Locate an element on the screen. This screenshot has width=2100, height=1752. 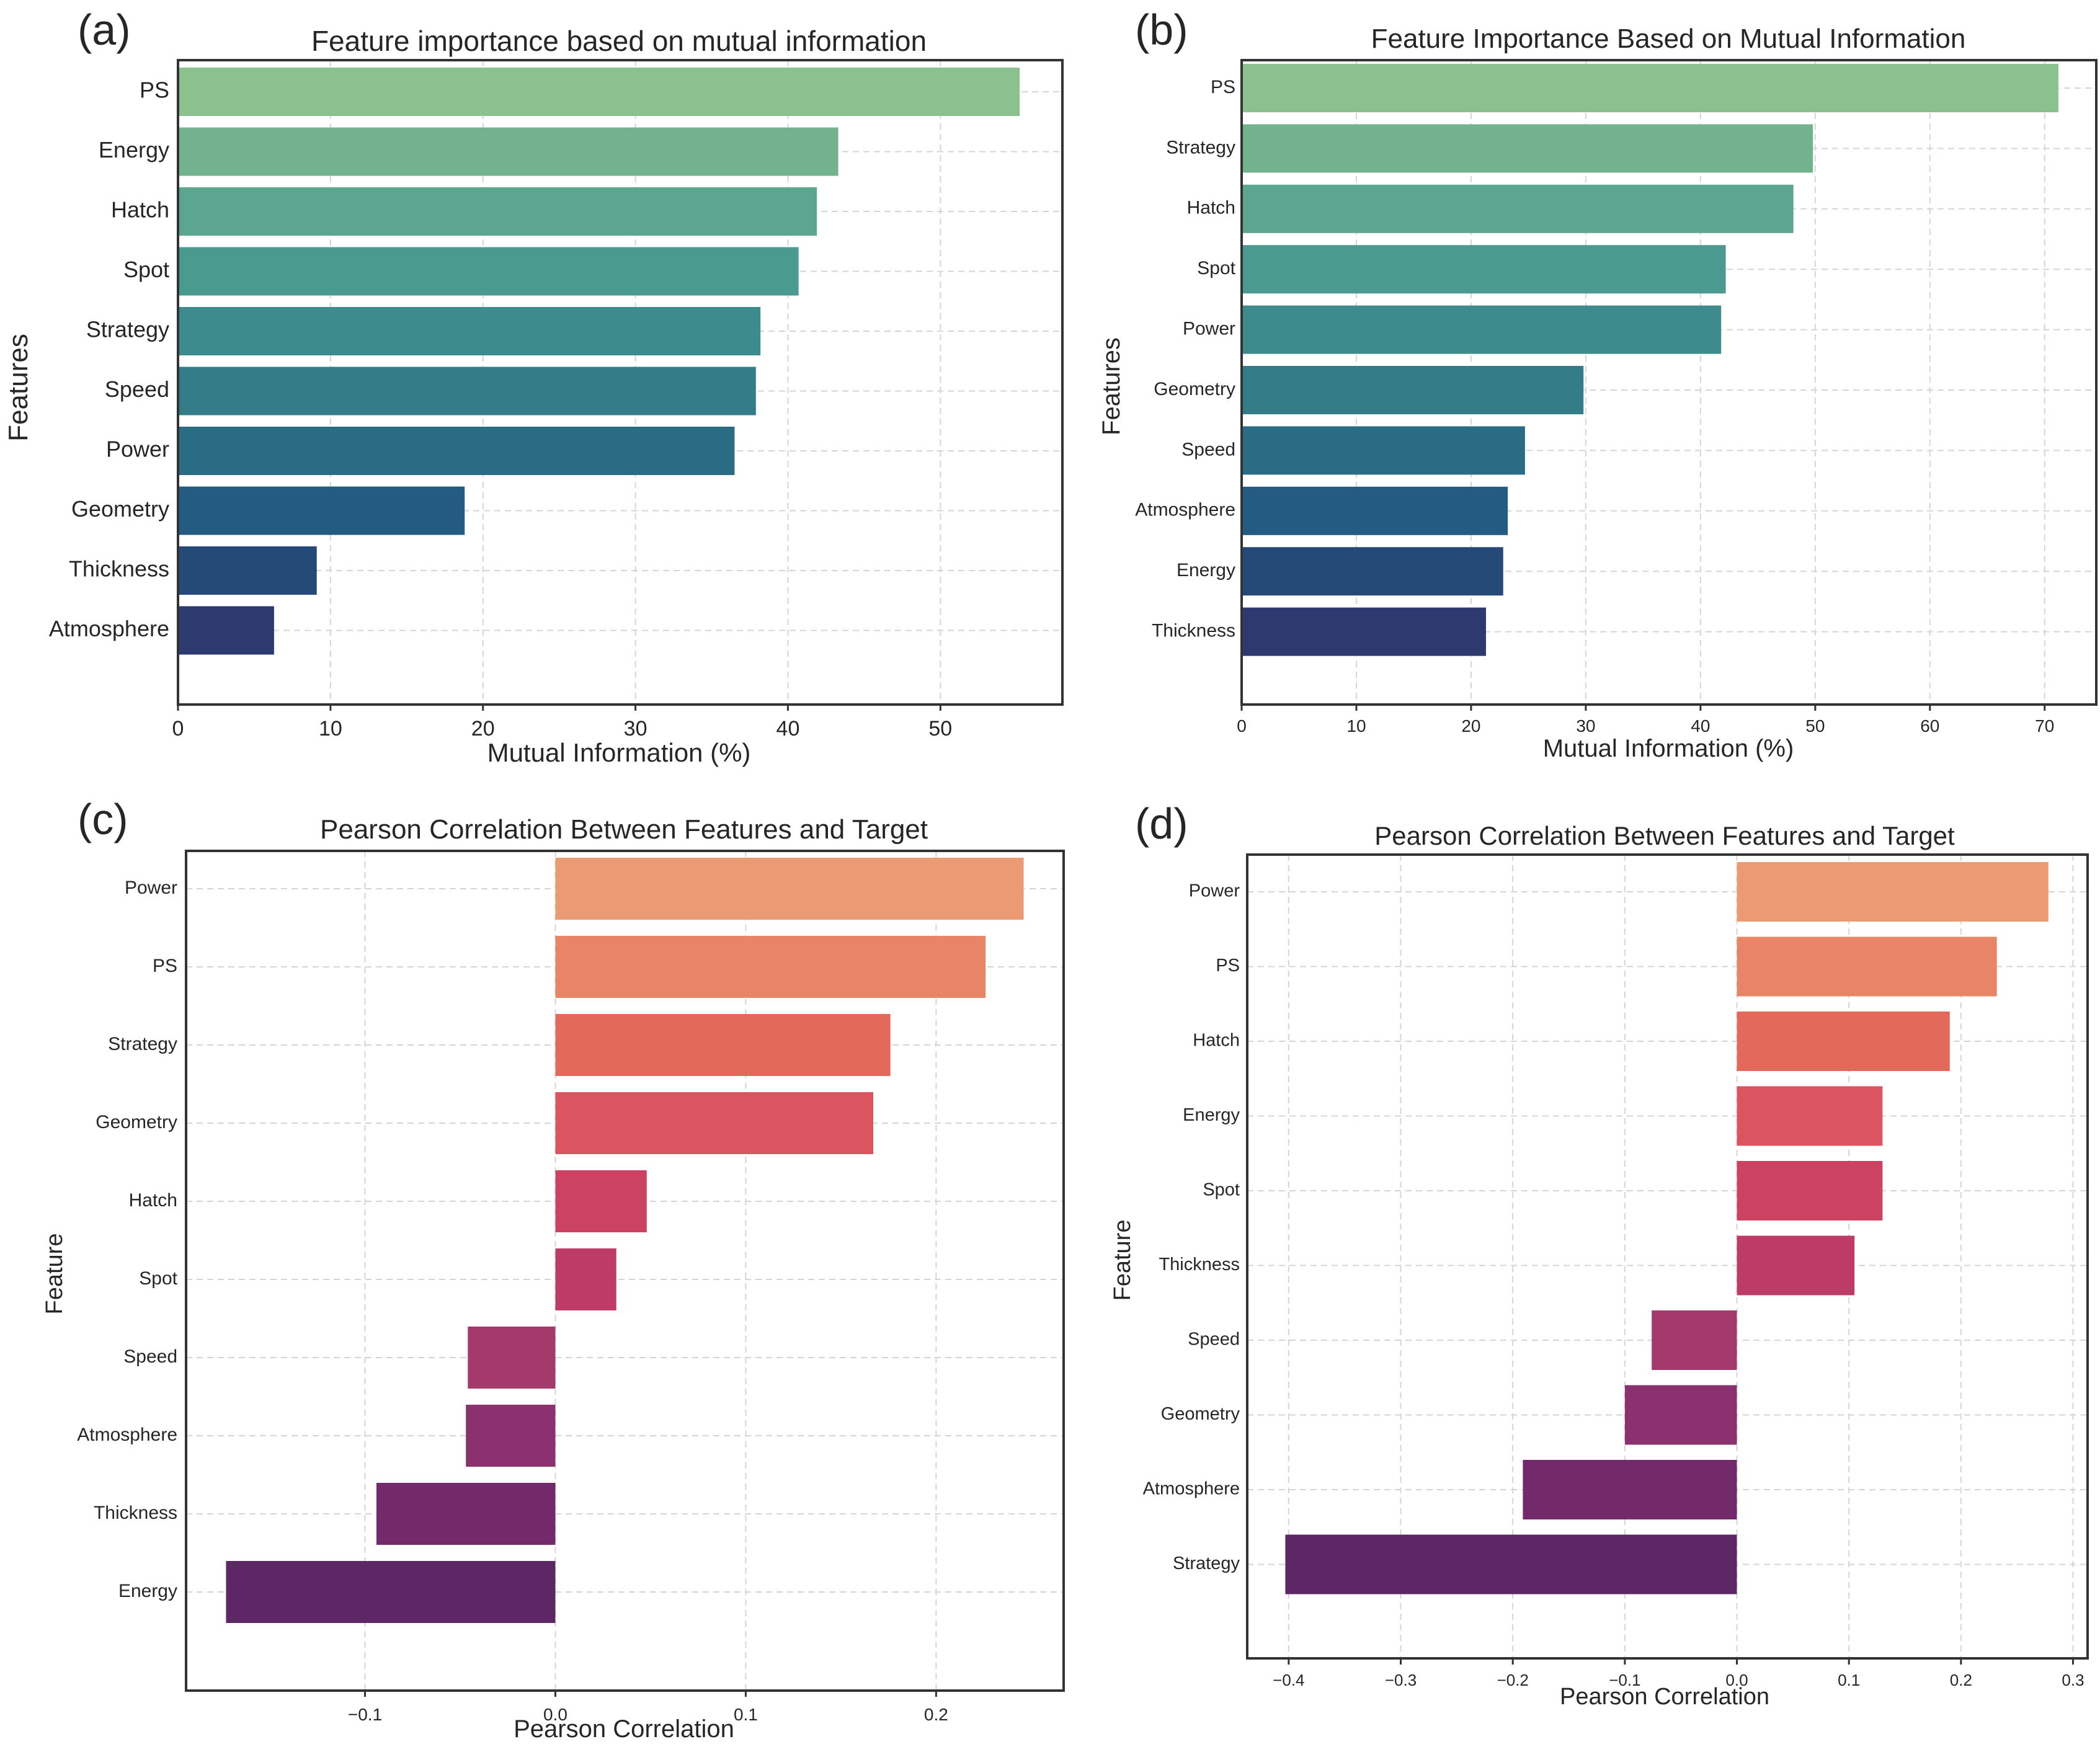
chart3-bar-atmosphere is located at coordinates (1630, 1489).